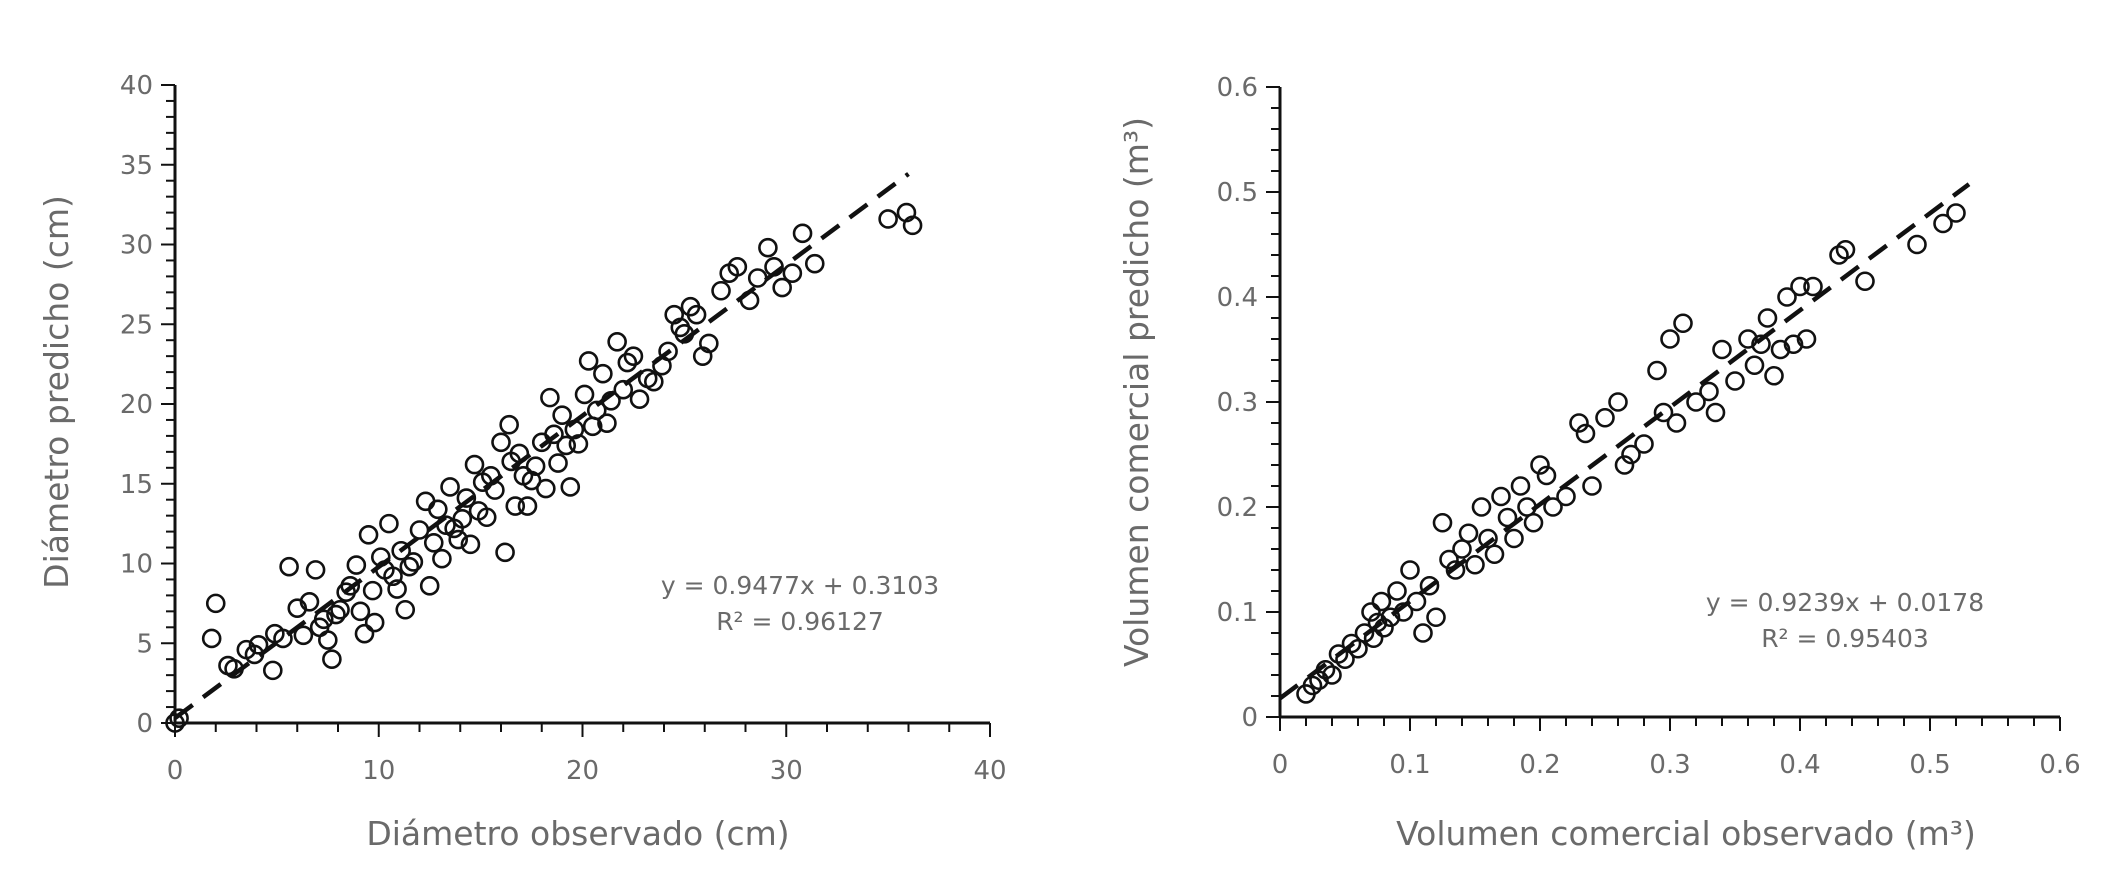  Describe the element at coordinates (144, 644) in the screenshot. I see `chart-diametro-y-tick-label: 5` at that location.